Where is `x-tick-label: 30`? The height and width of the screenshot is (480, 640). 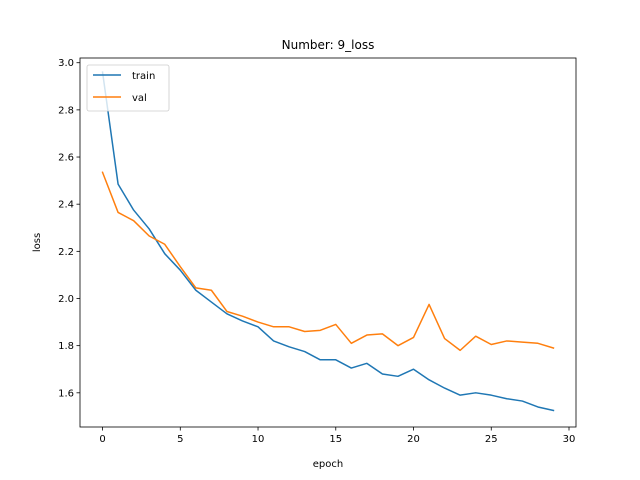
x-tick-label: 30 is located at coordinates (569, 439).